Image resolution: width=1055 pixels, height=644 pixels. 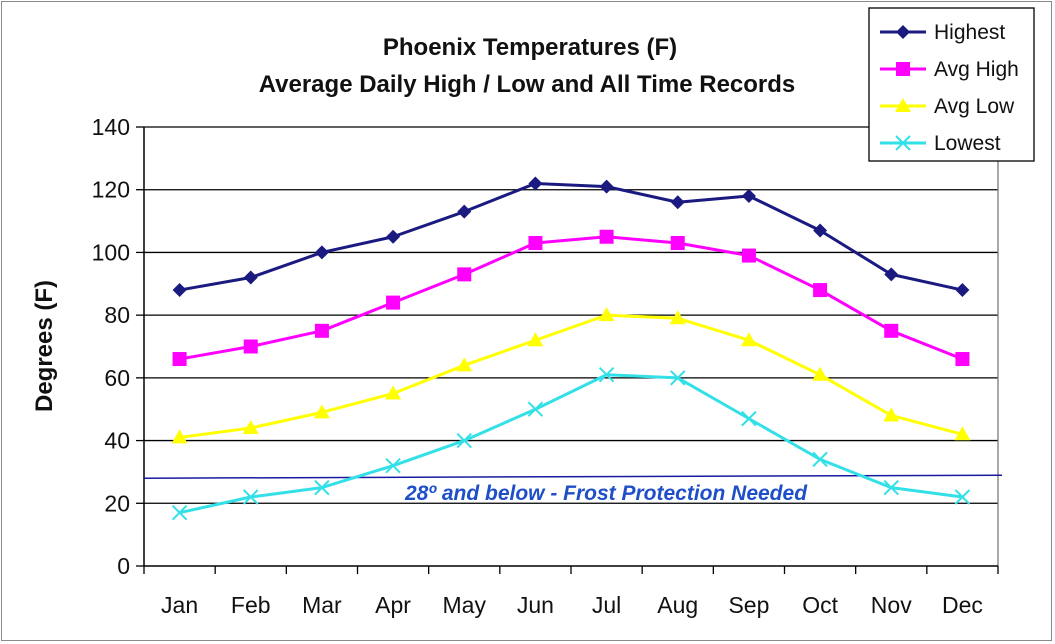 What do you see at coordinates (962, 433) in the screenshot?
I see `point-avg-low-dec` at bounding box center [962, 433].